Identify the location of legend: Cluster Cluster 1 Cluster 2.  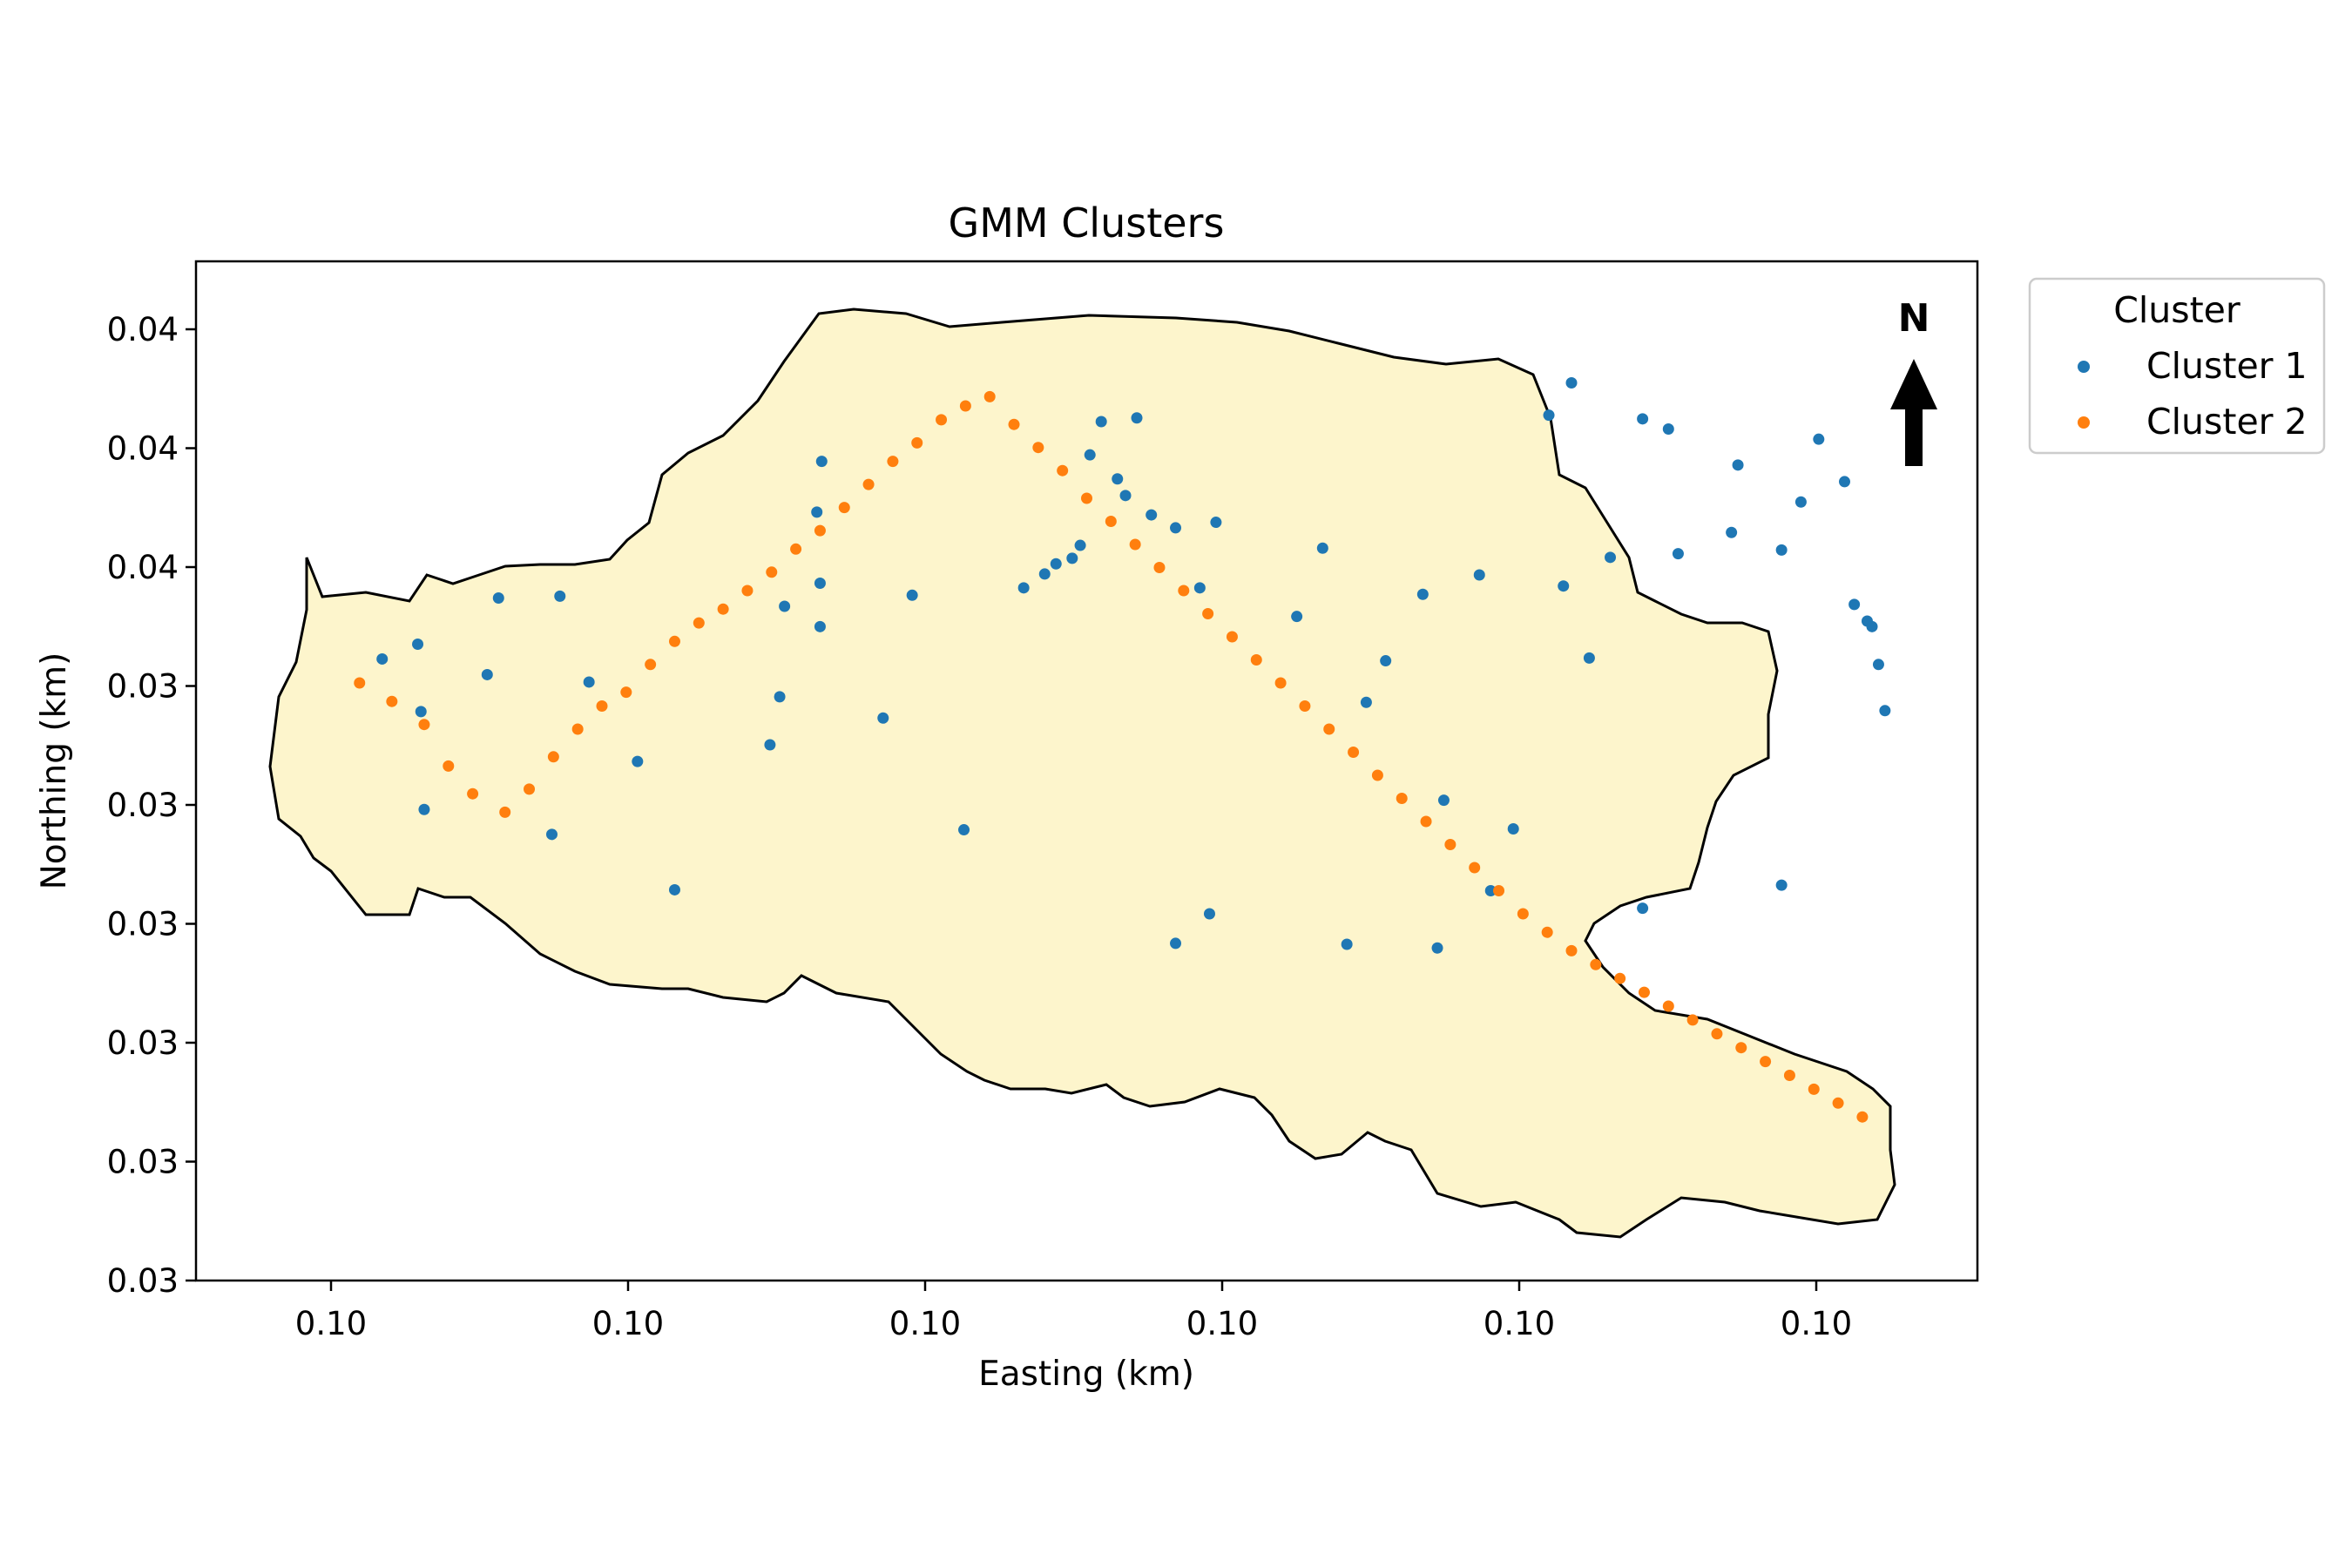
(2177, 366).